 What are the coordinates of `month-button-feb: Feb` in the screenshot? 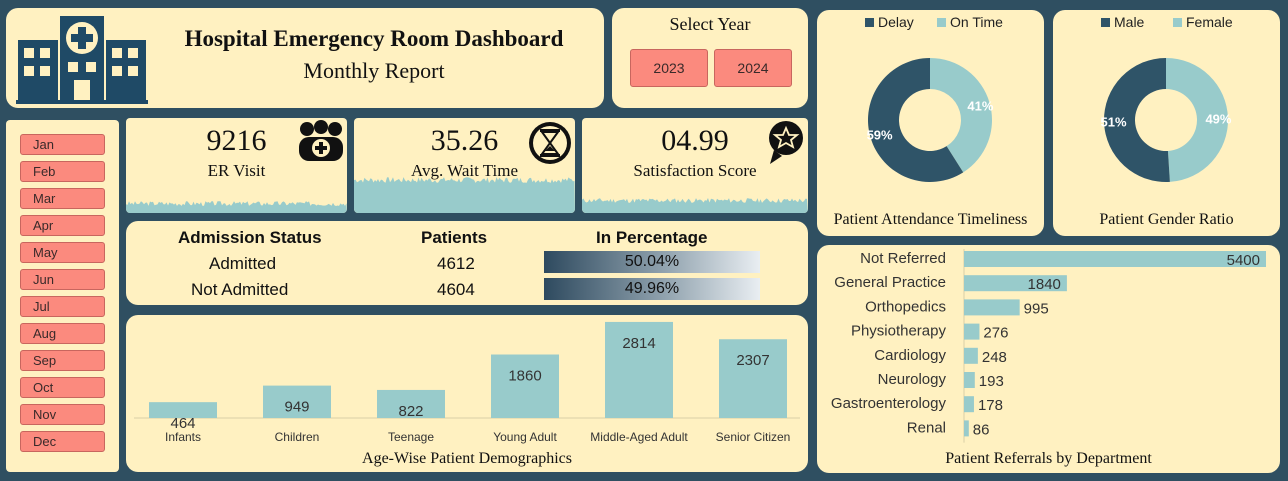 It's located at (62, 171).